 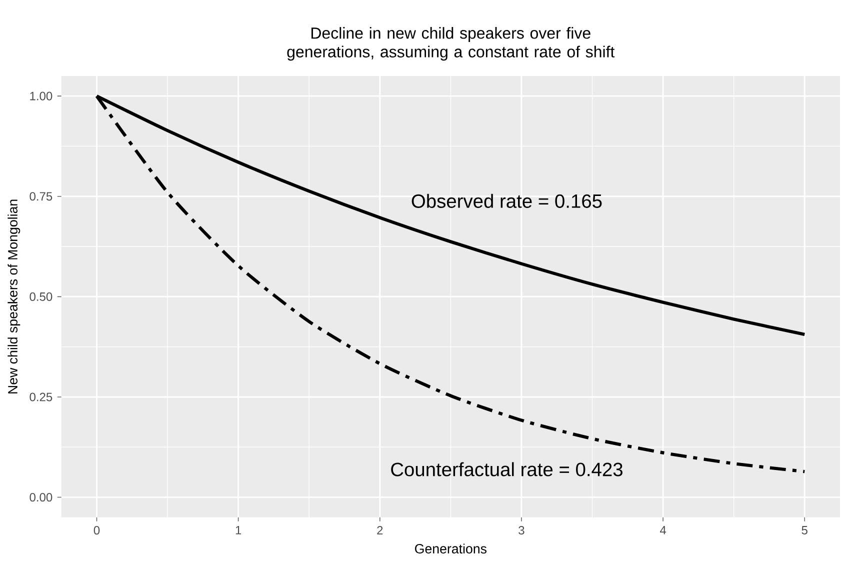 What do you see at coordinates (41, 497) in the screenshot?
I see `y-tick-label: 0.00` at bounding box center [41, 497].